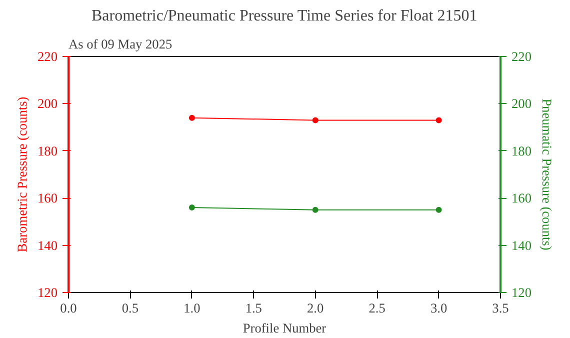 The height and width of the screenshot is (338, 570). Describe the element at coordinates (69, 308) in the screenshot. I see `x-tick-label: 0.0` at that location.